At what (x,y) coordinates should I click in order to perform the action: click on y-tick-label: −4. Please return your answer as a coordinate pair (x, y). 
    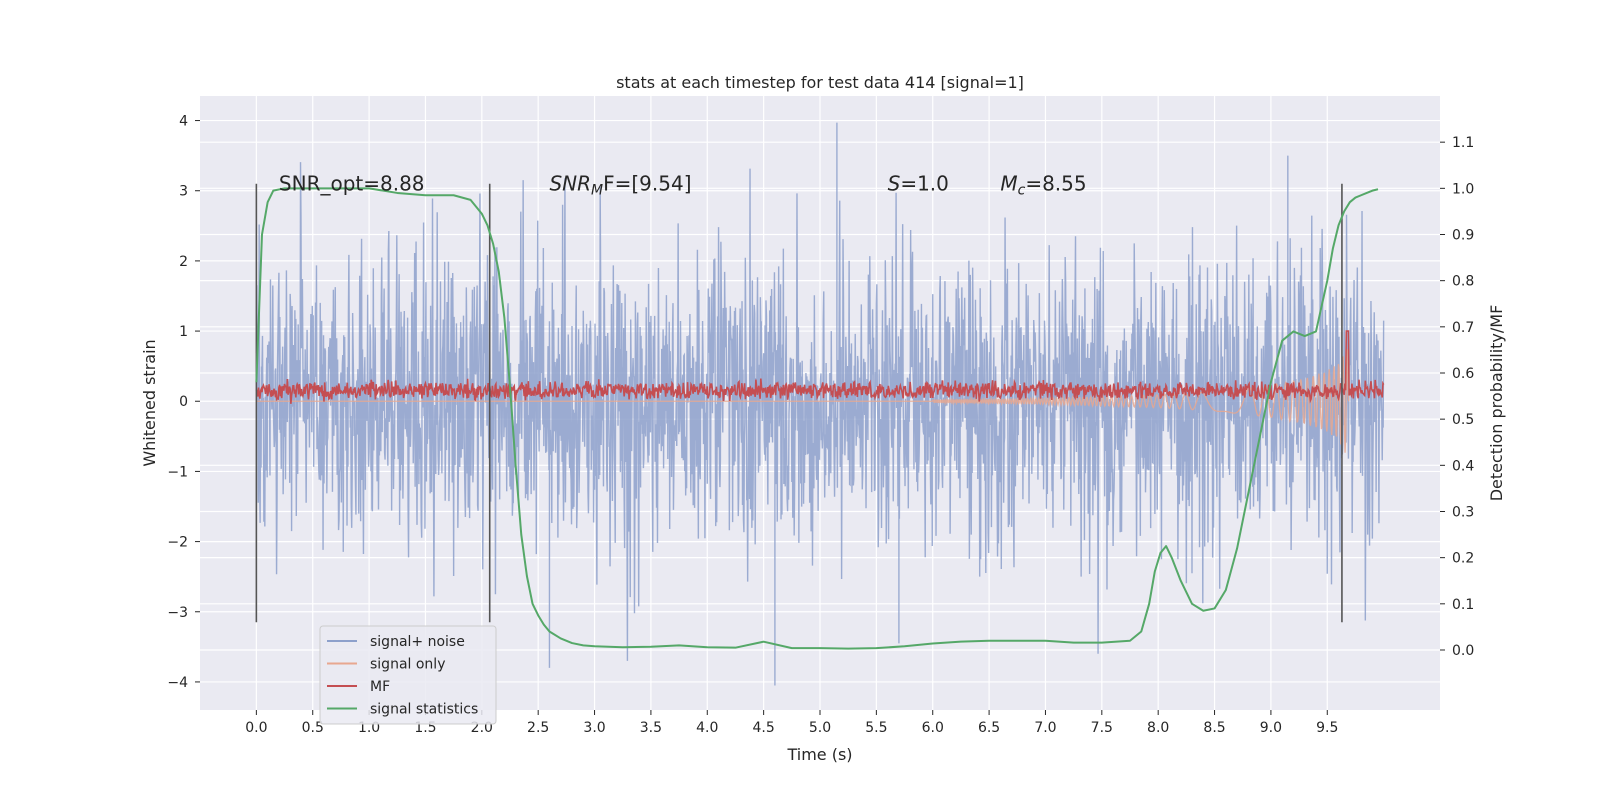
    Looking at the image, I should click on (177, 683).